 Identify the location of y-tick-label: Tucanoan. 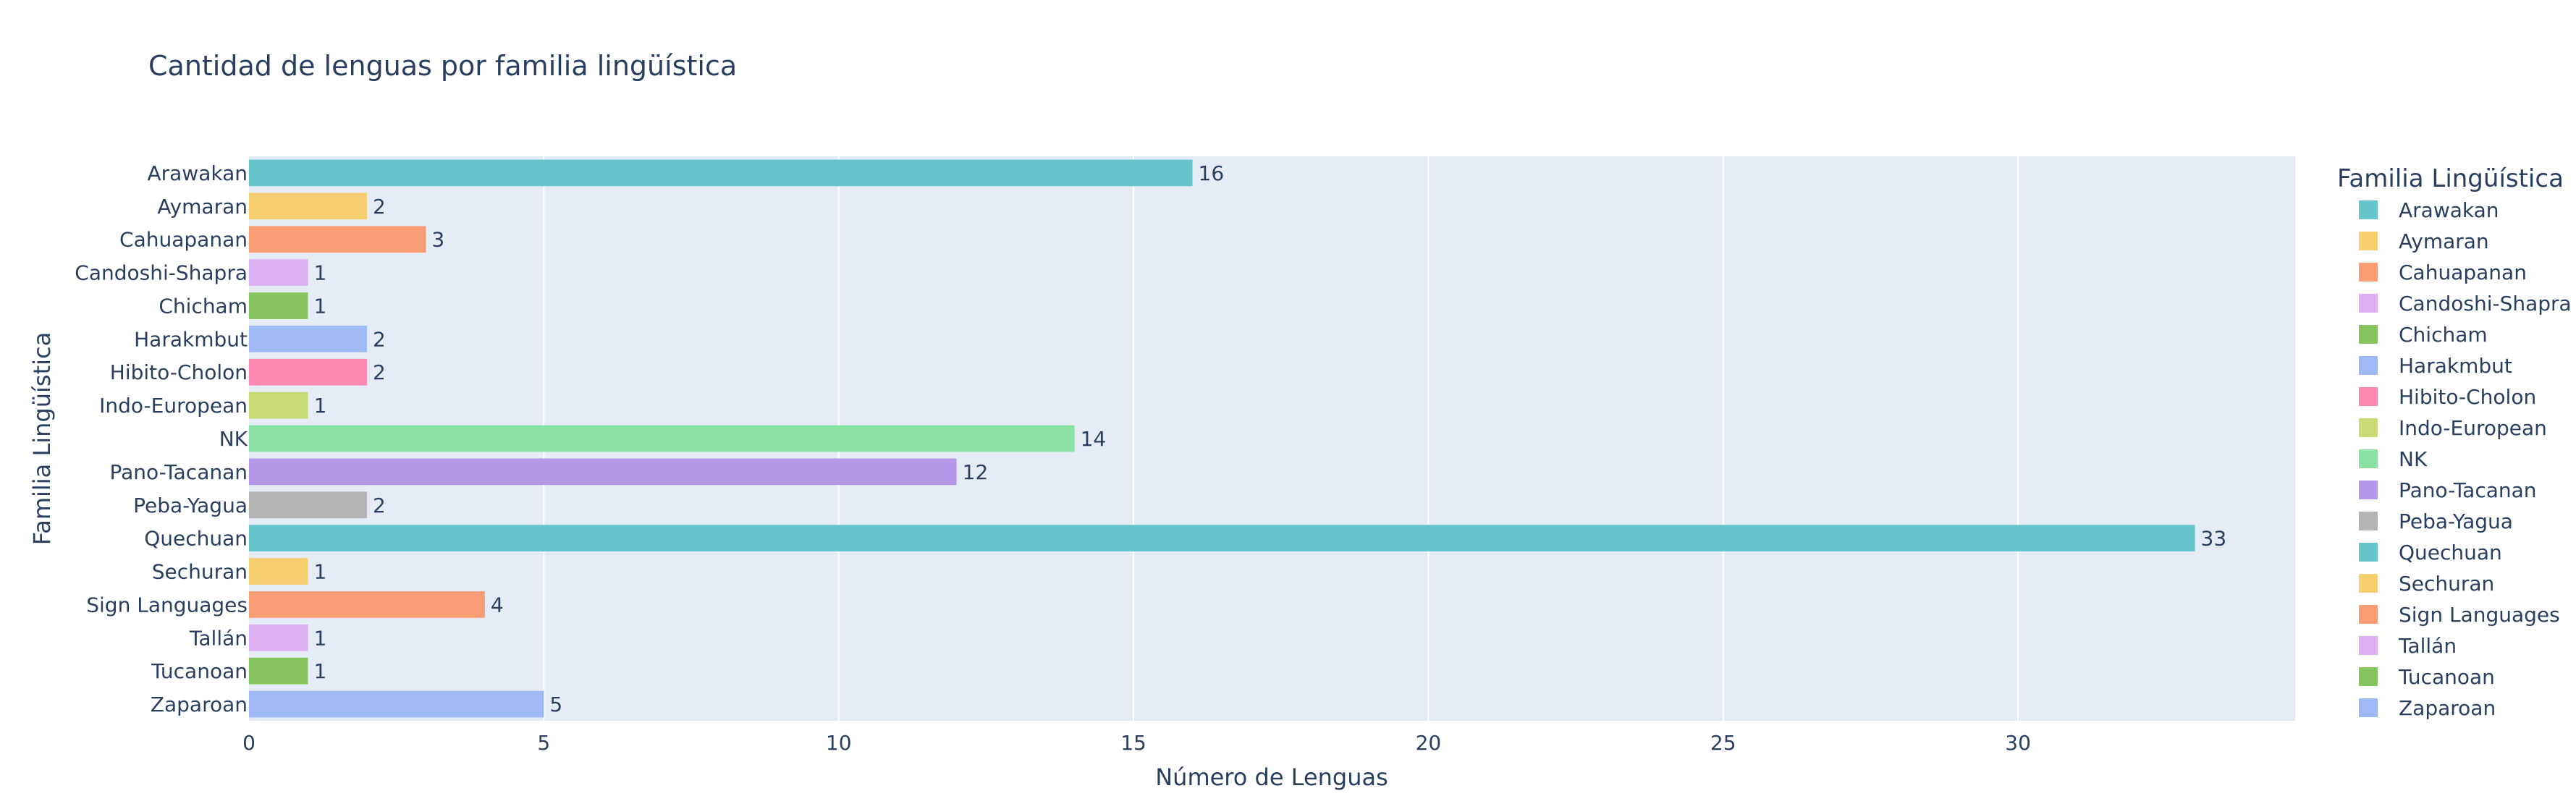
(199, 671).